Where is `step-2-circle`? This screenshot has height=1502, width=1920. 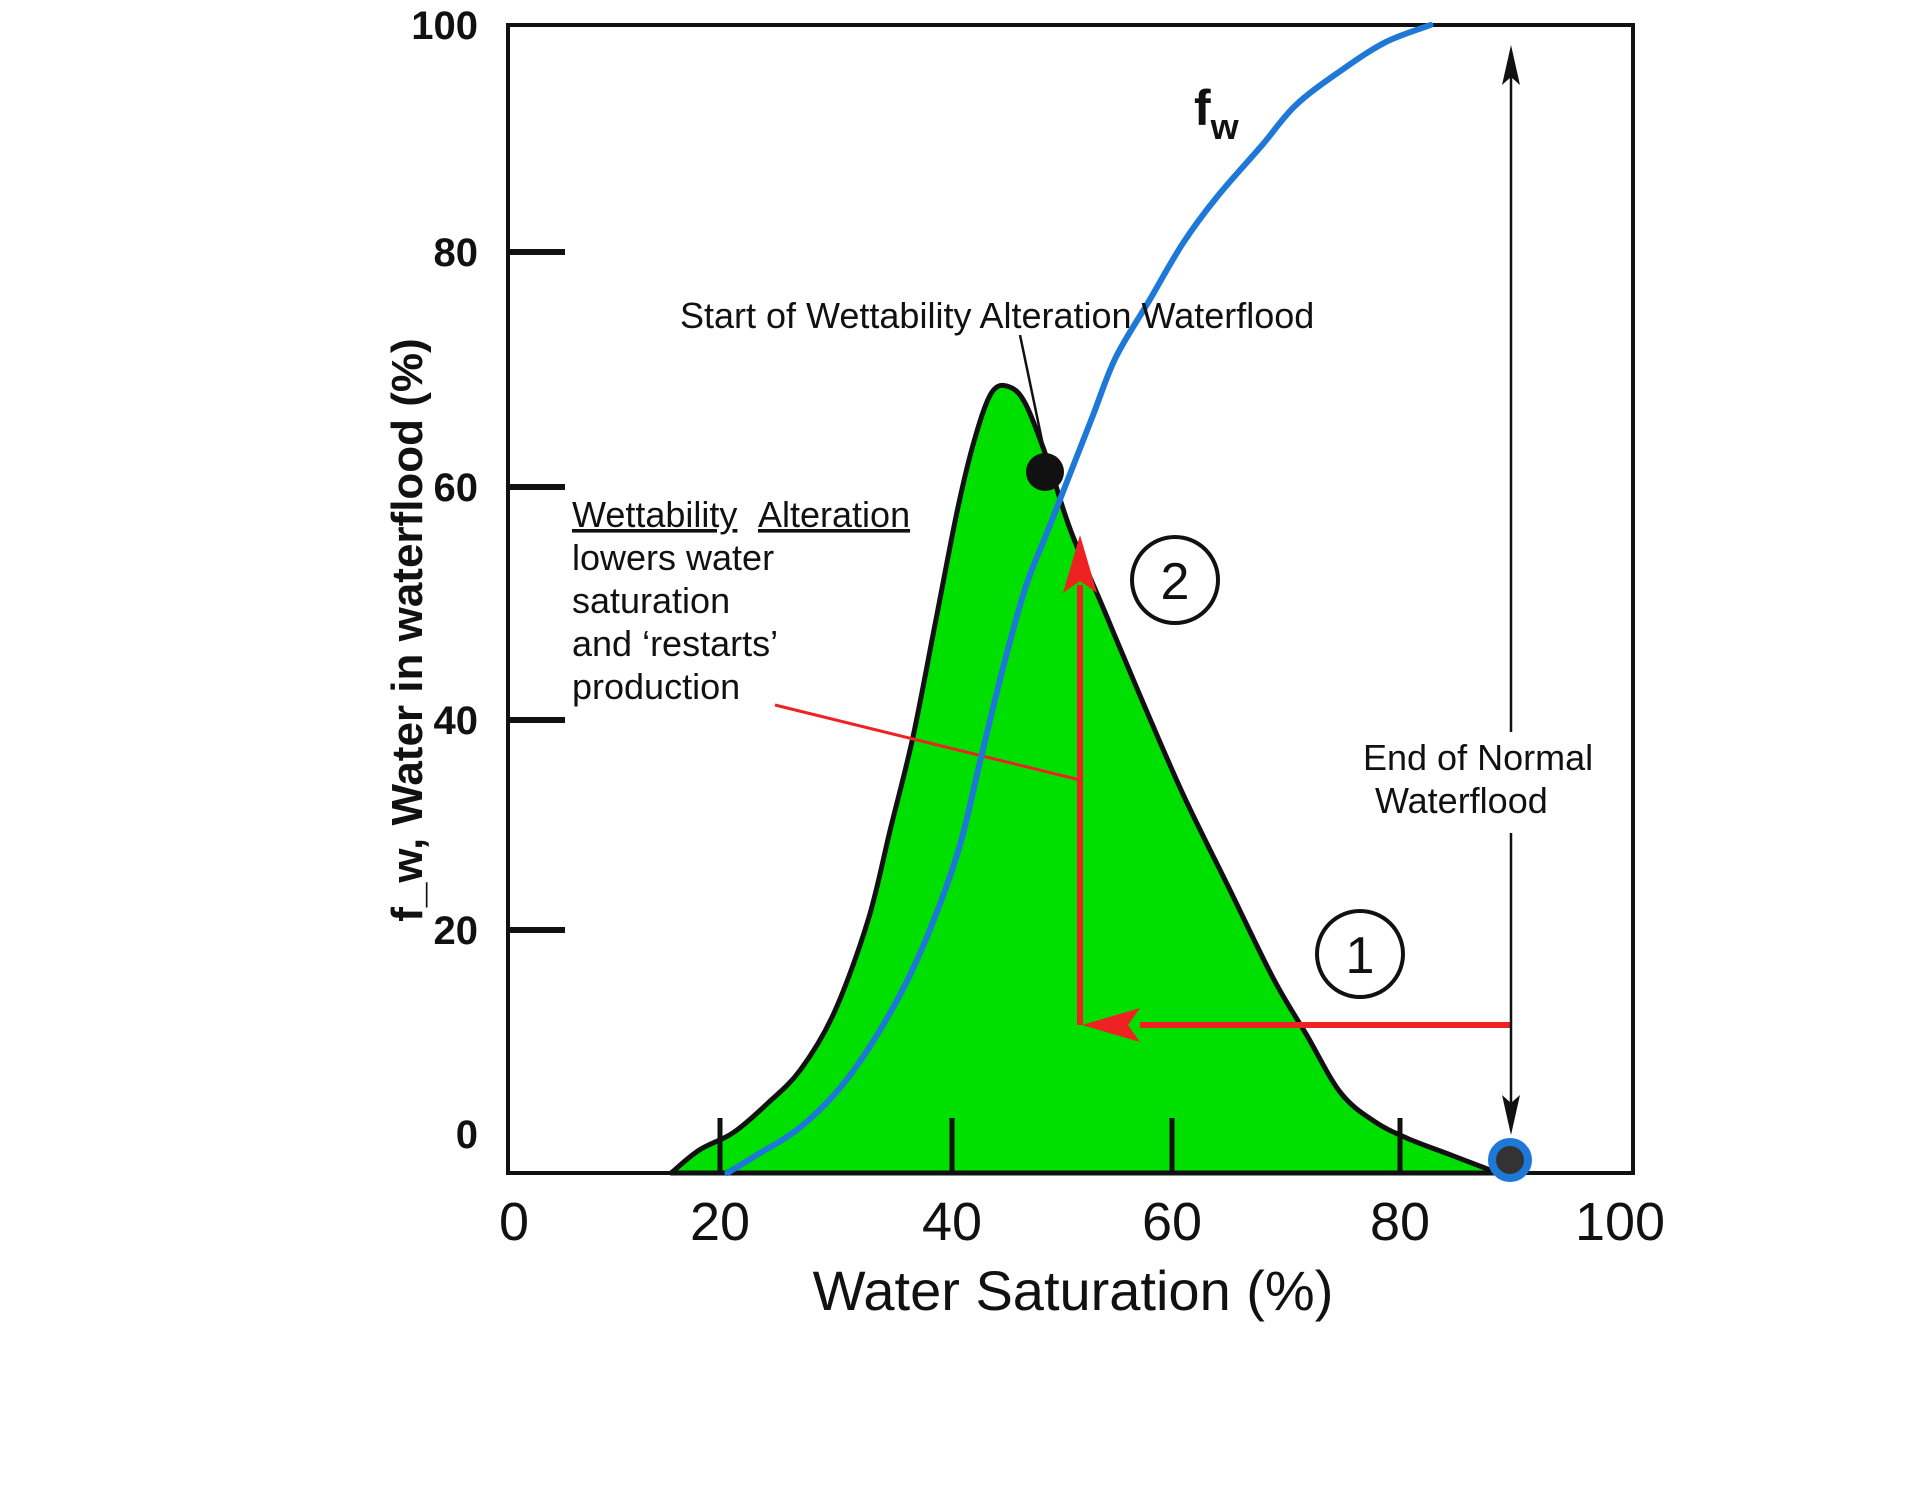
step-2-circle is located at coordinates (1175, 580).